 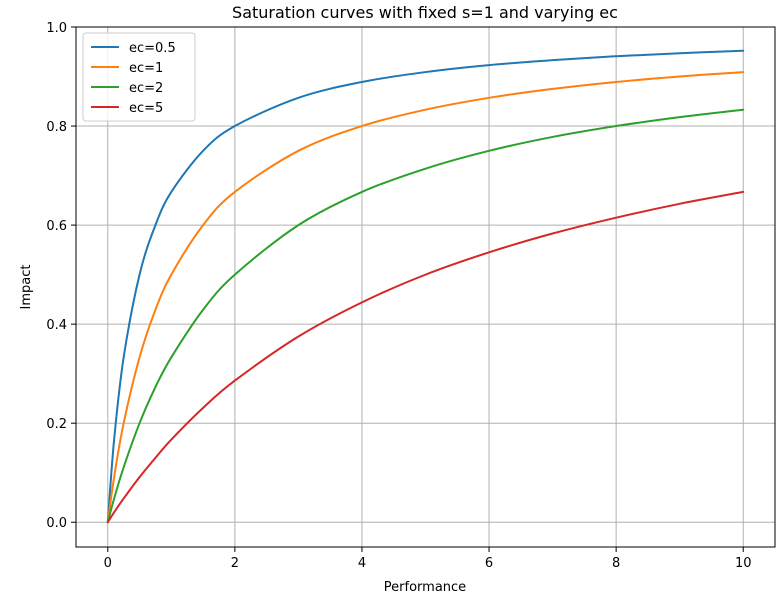 What do you see at coordinates (152, 48) in the screenshot?
I see `legend-label: ec=0.5` at bounding box center [152, 48].